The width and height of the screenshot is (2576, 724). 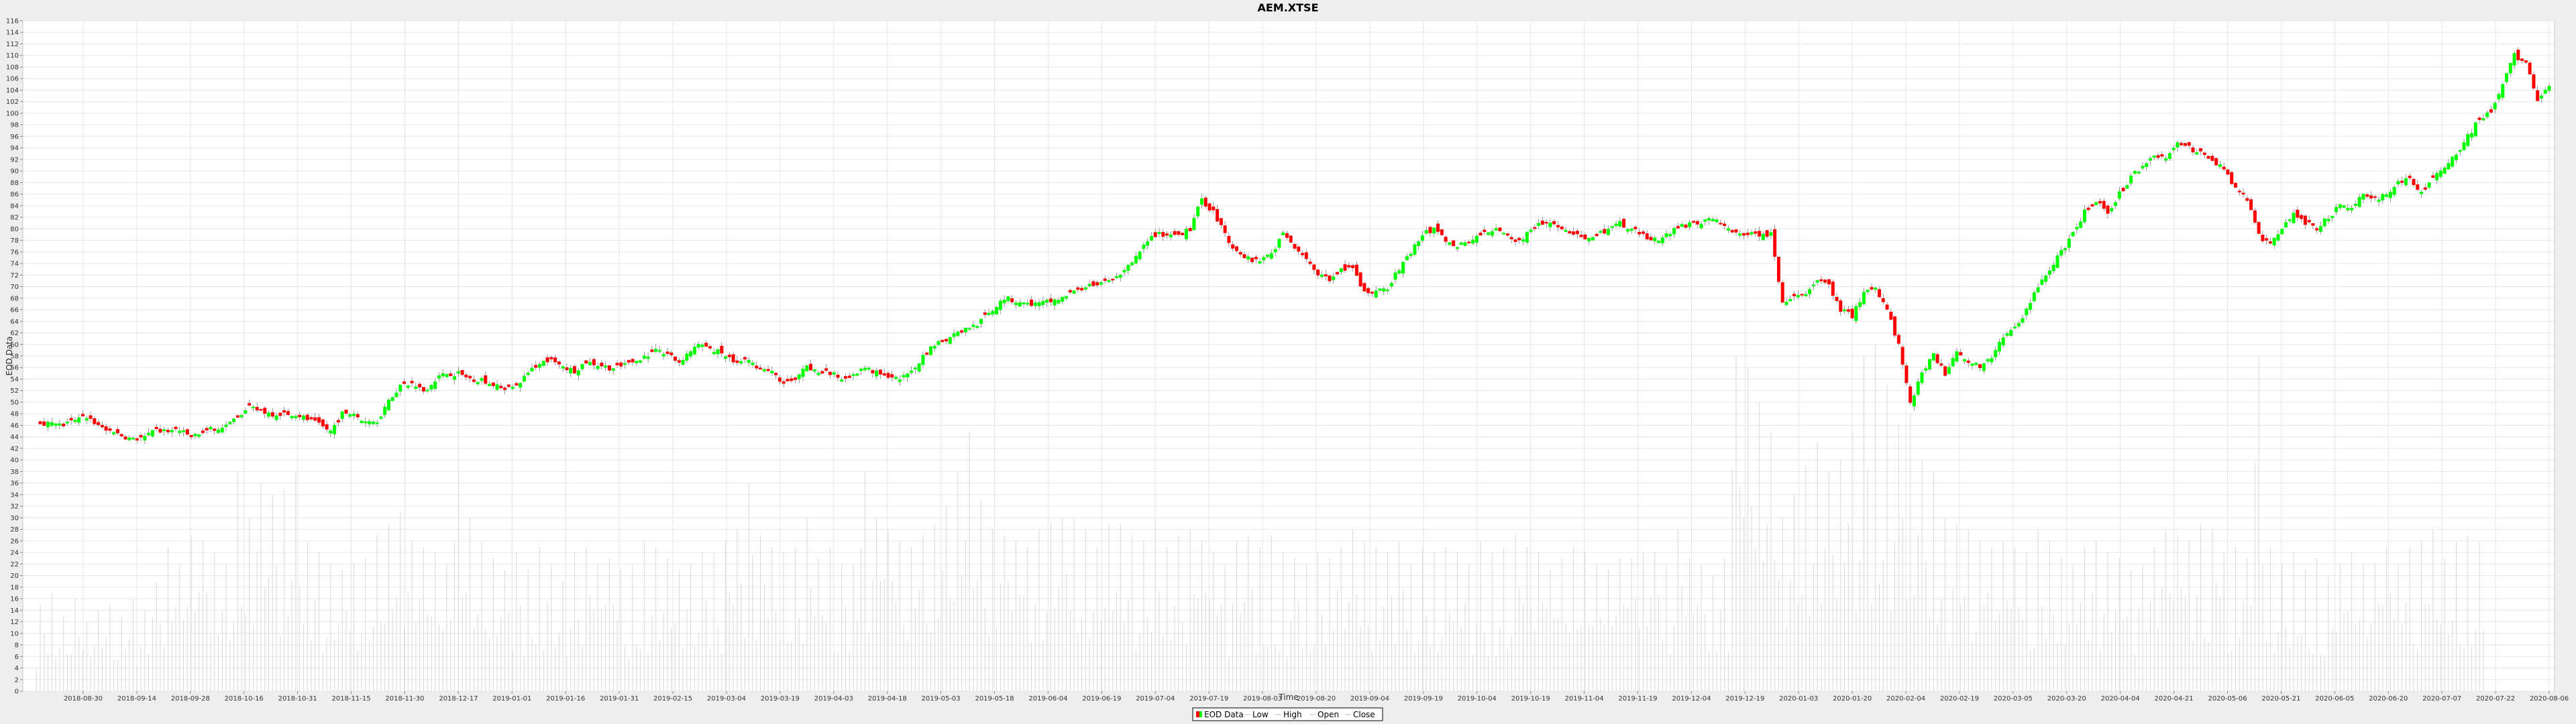 What do you see at coordinates (14, 345) in the screenshot?
I see `y-tick-label: 60` at bounding box center [14, 345].